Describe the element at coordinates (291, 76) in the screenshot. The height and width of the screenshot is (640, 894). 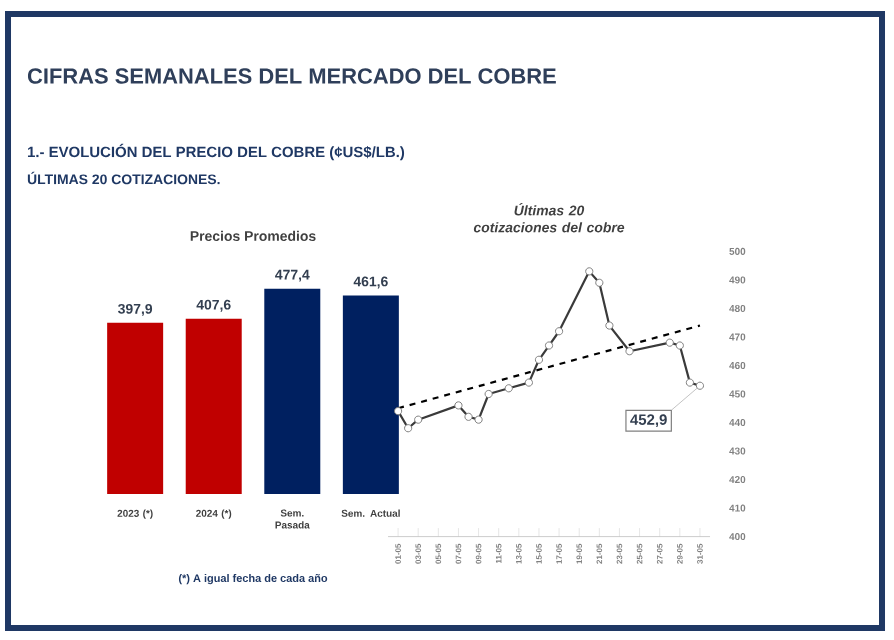
I see `text: CIFRAS SEMANALES DEL MERCADO DEL COBRE` at that location.